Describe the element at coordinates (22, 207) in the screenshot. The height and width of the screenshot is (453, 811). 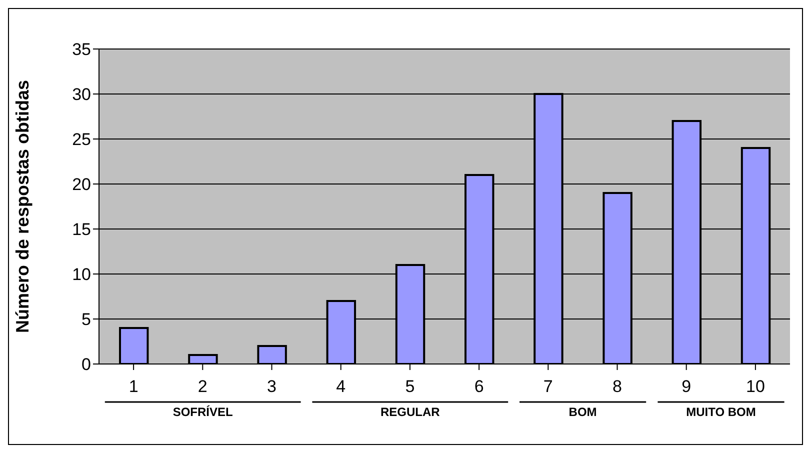
I see `y-axis-title: Número de respostas obtidas` at that location.